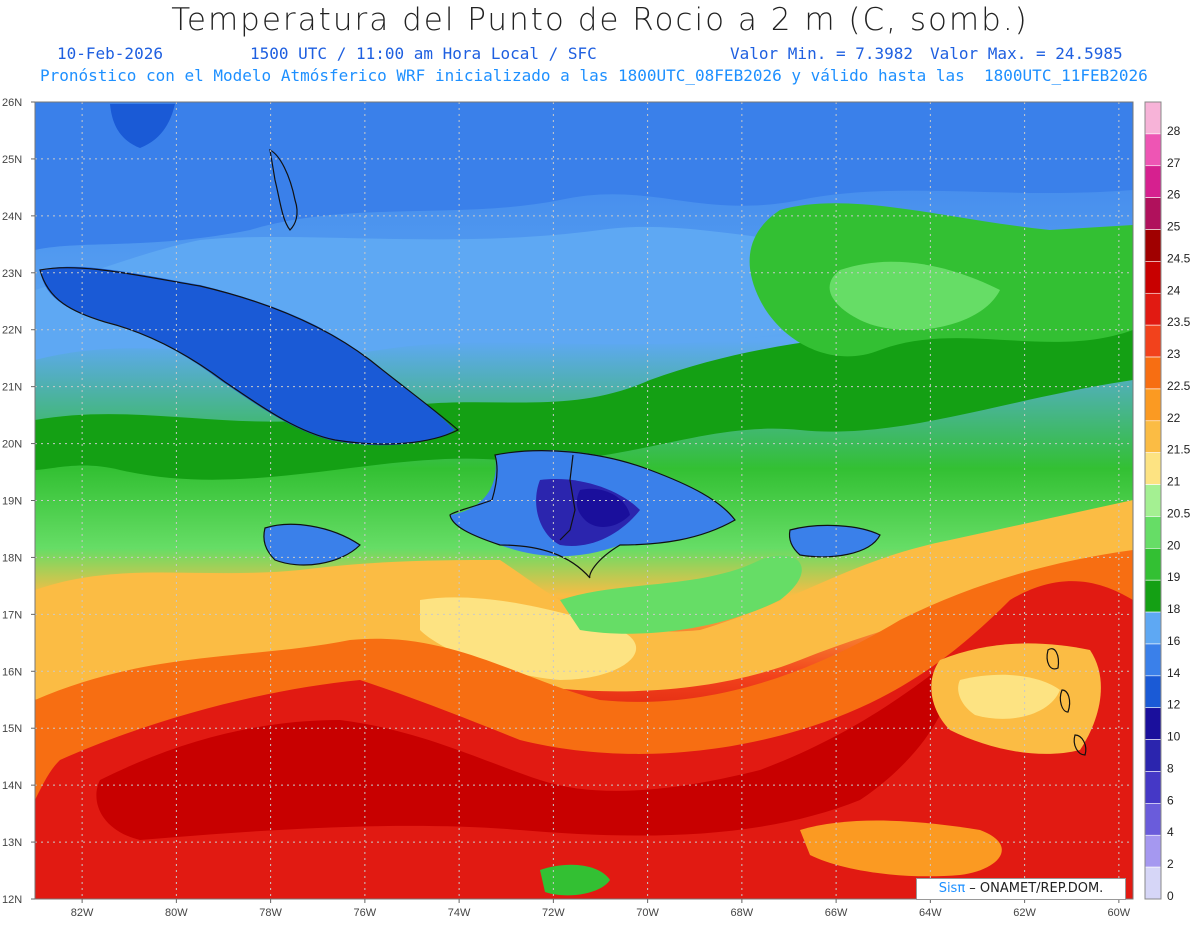  Describe the element at coordinates (742, 913) in the screenshot. I see `lon-tick-label: 68W` at that location.